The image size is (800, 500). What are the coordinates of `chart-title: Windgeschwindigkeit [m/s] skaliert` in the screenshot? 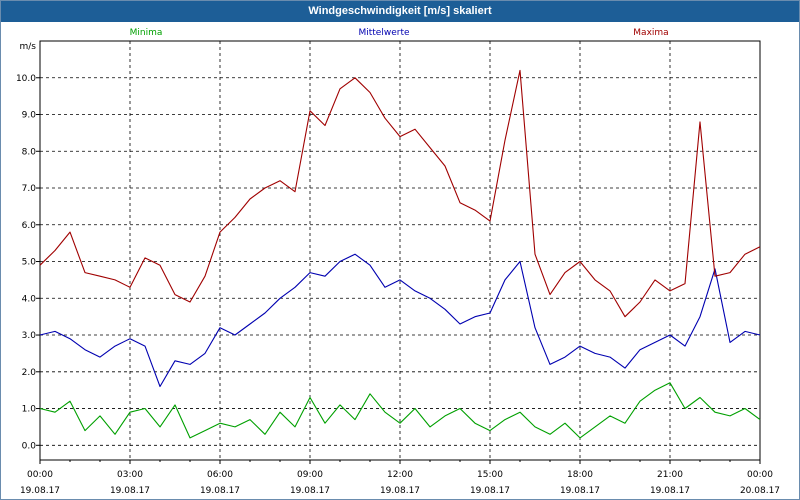 It's located at (400, 11).